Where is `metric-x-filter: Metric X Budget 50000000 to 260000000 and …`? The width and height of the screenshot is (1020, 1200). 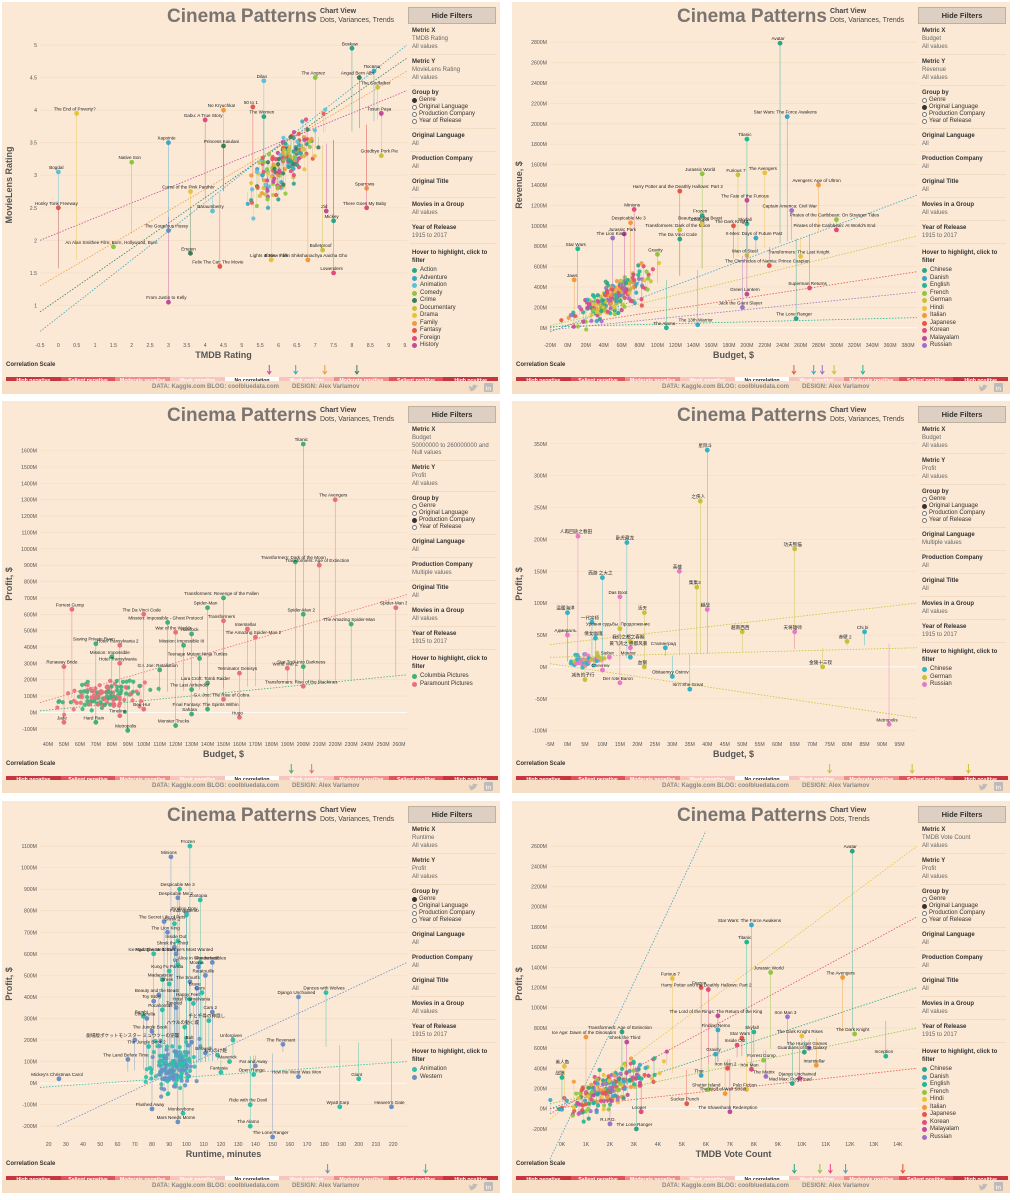 metric-x-filter: Metric X Budget 50000000 to 260000000 and … is located at coordinates (453, 443).